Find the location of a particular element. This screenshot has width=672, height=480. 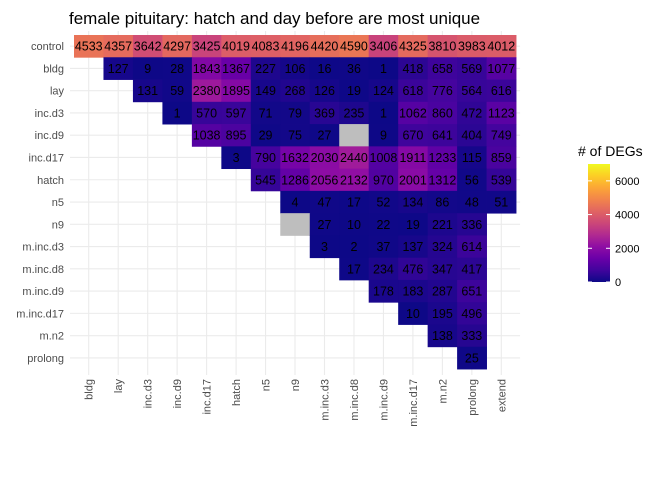

heatmap-cell-label: 134 is located at coordinates (412, 203).